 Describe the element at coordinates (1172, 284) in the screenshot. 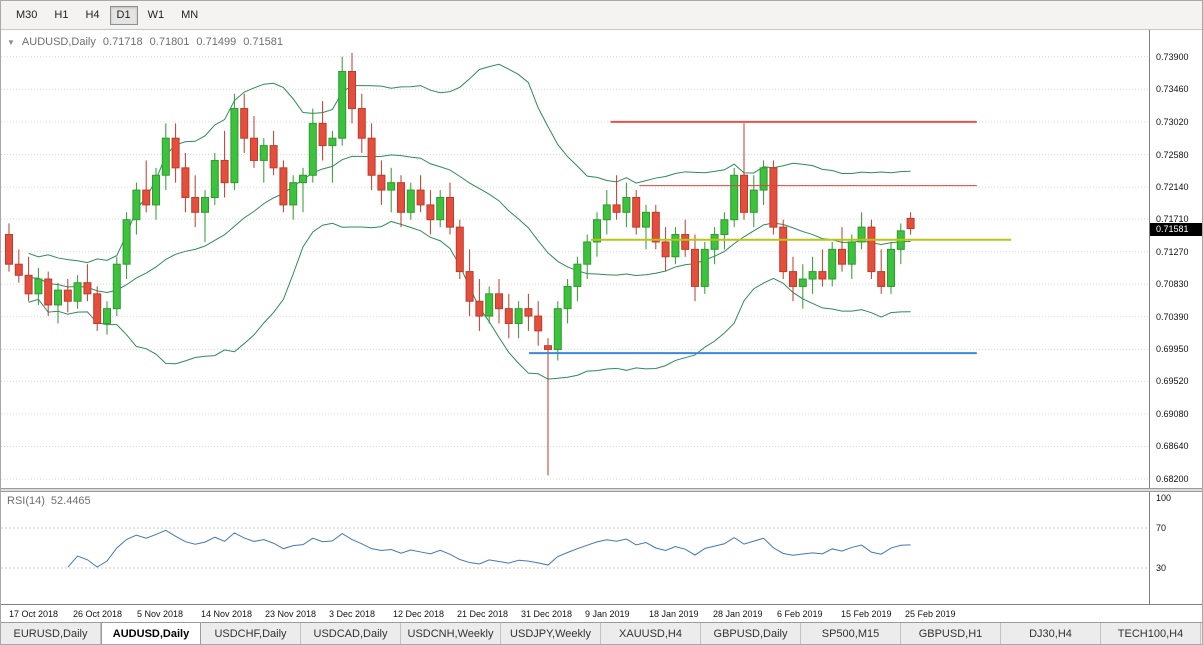

I see `price-axis-label: 0.70830` at that location.